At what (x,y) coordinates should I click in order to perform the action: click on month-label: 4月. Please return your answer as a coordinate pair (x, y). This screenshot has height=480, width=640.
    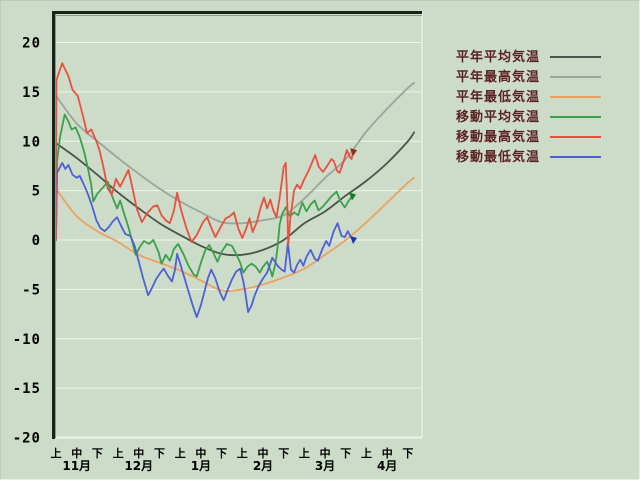
    Looking at the image, I should click on (387, 466).